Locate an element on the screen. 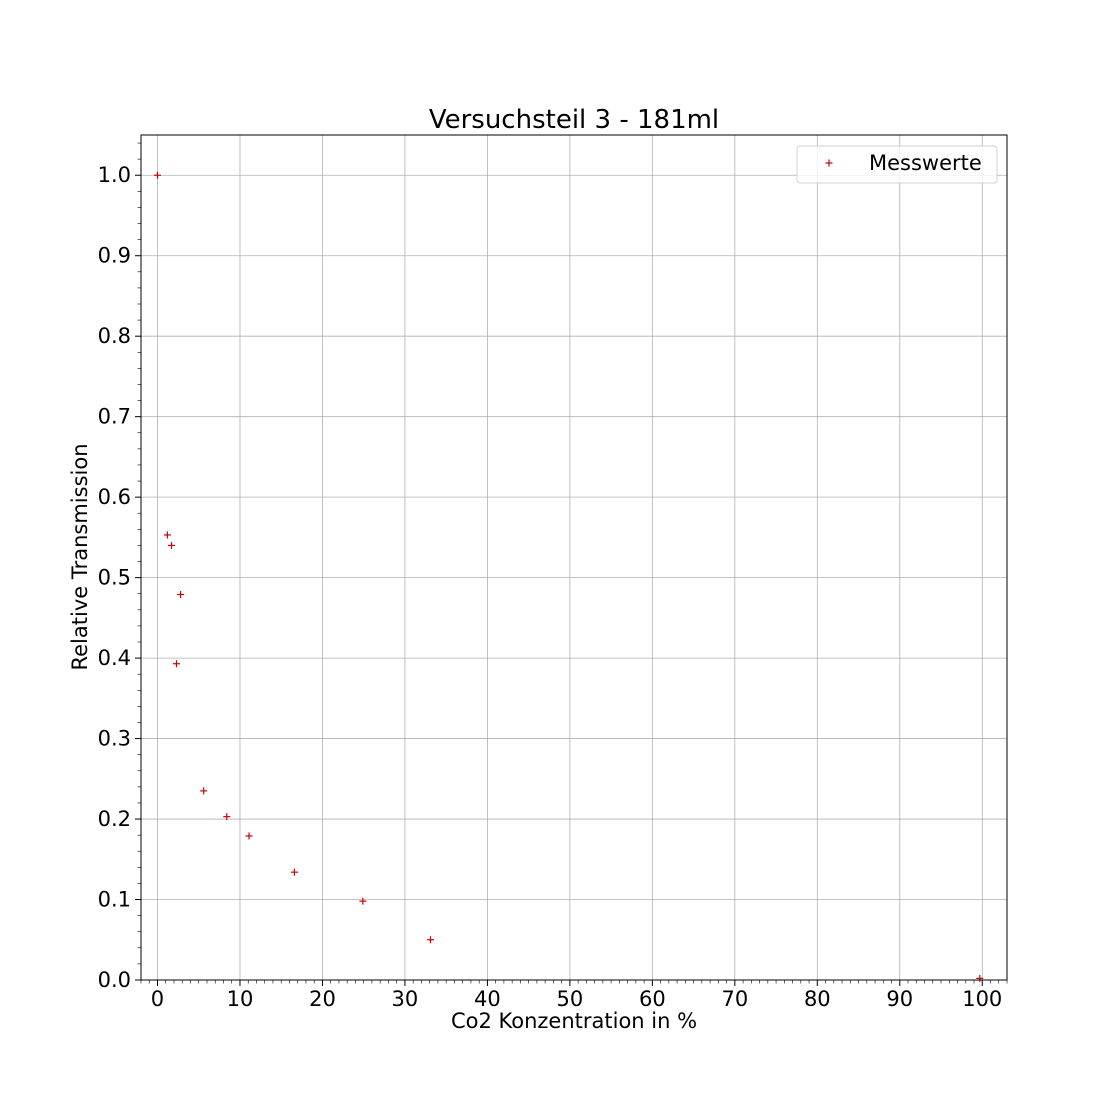 This screenshot has width=1120, height=1120. x-tick-label: 60 is located at coordinates (652, 999).